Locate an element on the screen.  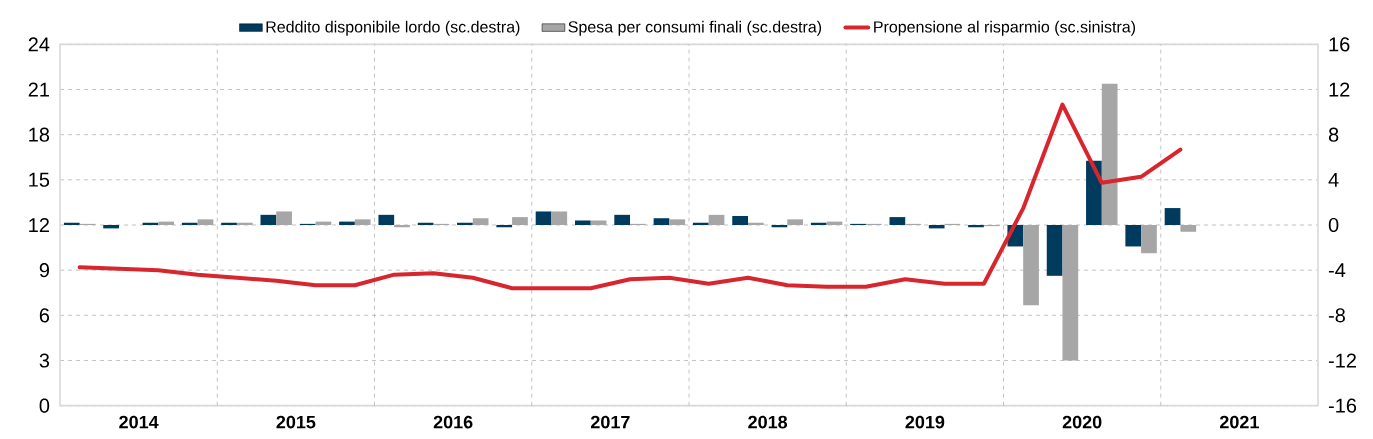
y2-tick-label: -12 is located at coordinates (1342, 360).